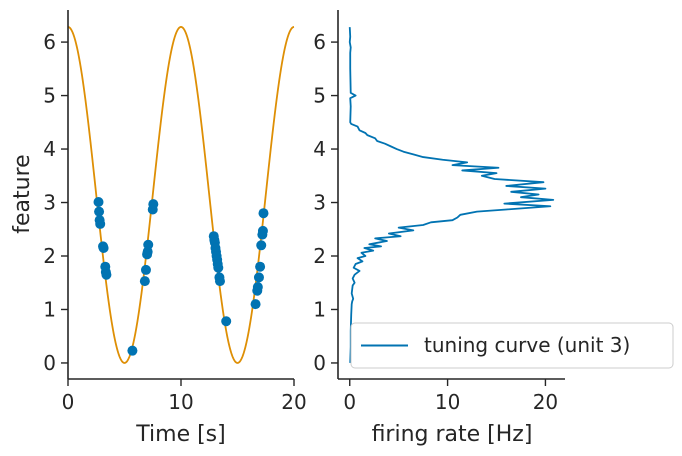  I want to click on right-x-tick-label: 20, so click(545, 402).